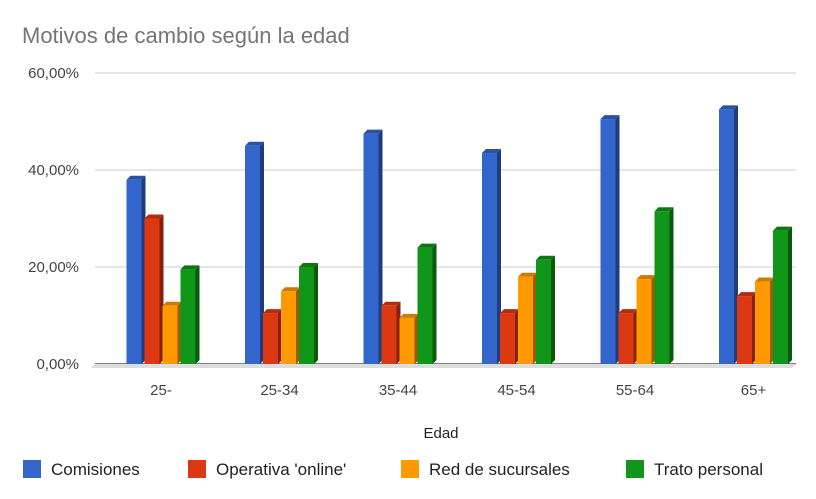 The width and height of the screenshot is (816, 499). I want to click on y-axis-ticks: 0,00% 20,00% 40,00% 60,00%, so click(53, 219).